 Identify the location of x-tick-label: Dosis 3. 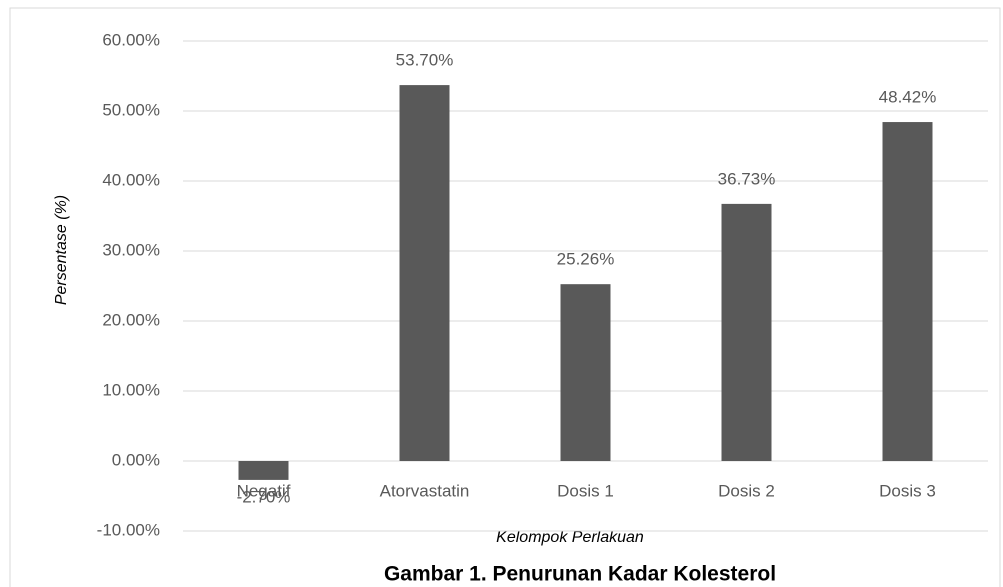
(907, 490).